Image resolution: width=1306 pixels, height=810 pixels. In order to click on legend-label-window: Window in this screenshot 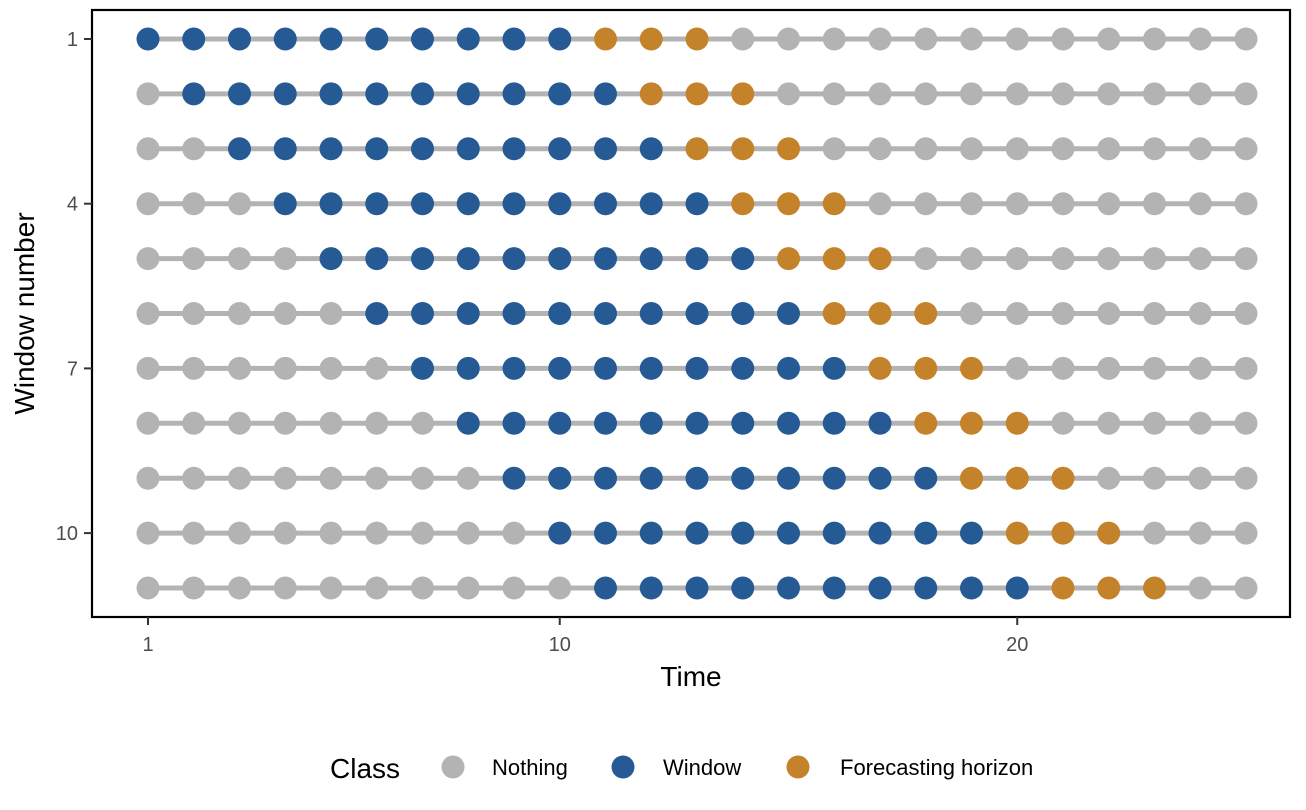, I will do `click(702, 767)`.